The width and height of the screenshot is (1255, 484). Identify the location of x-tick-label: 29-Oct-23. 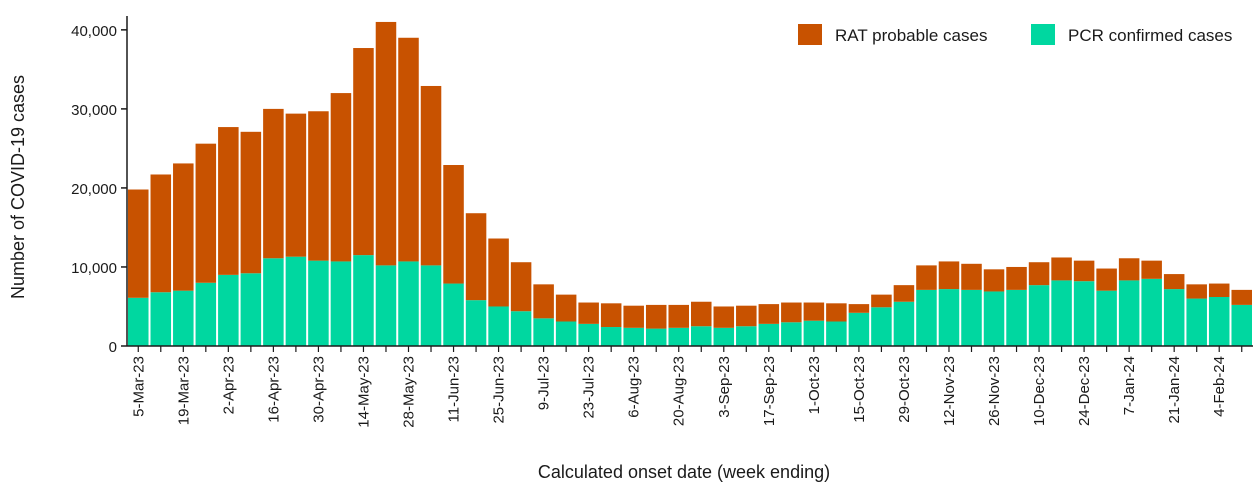
(904, 389).